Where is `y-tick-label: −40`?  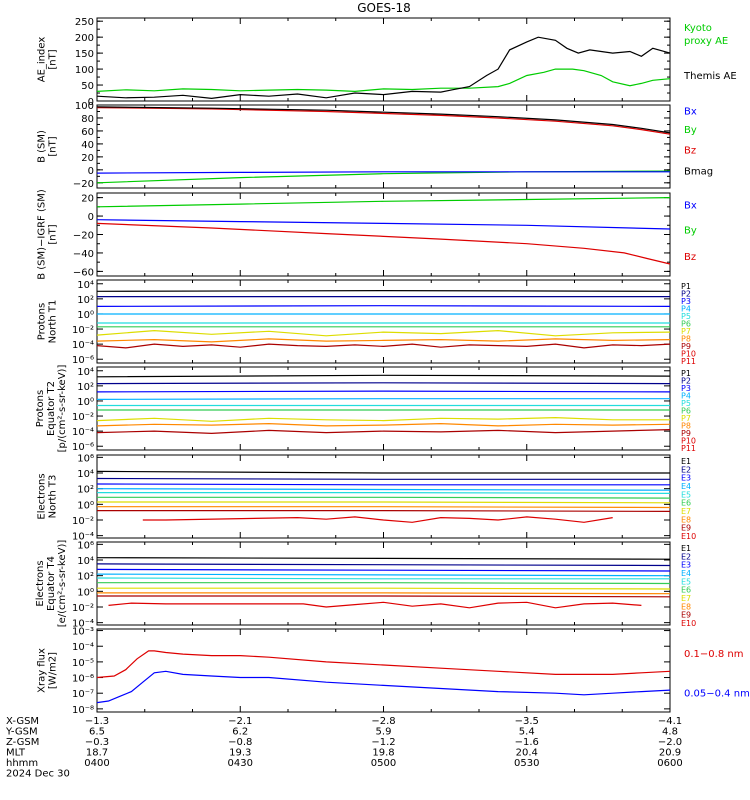 y-tick-label: −40 is located at coordinates (83, 254).